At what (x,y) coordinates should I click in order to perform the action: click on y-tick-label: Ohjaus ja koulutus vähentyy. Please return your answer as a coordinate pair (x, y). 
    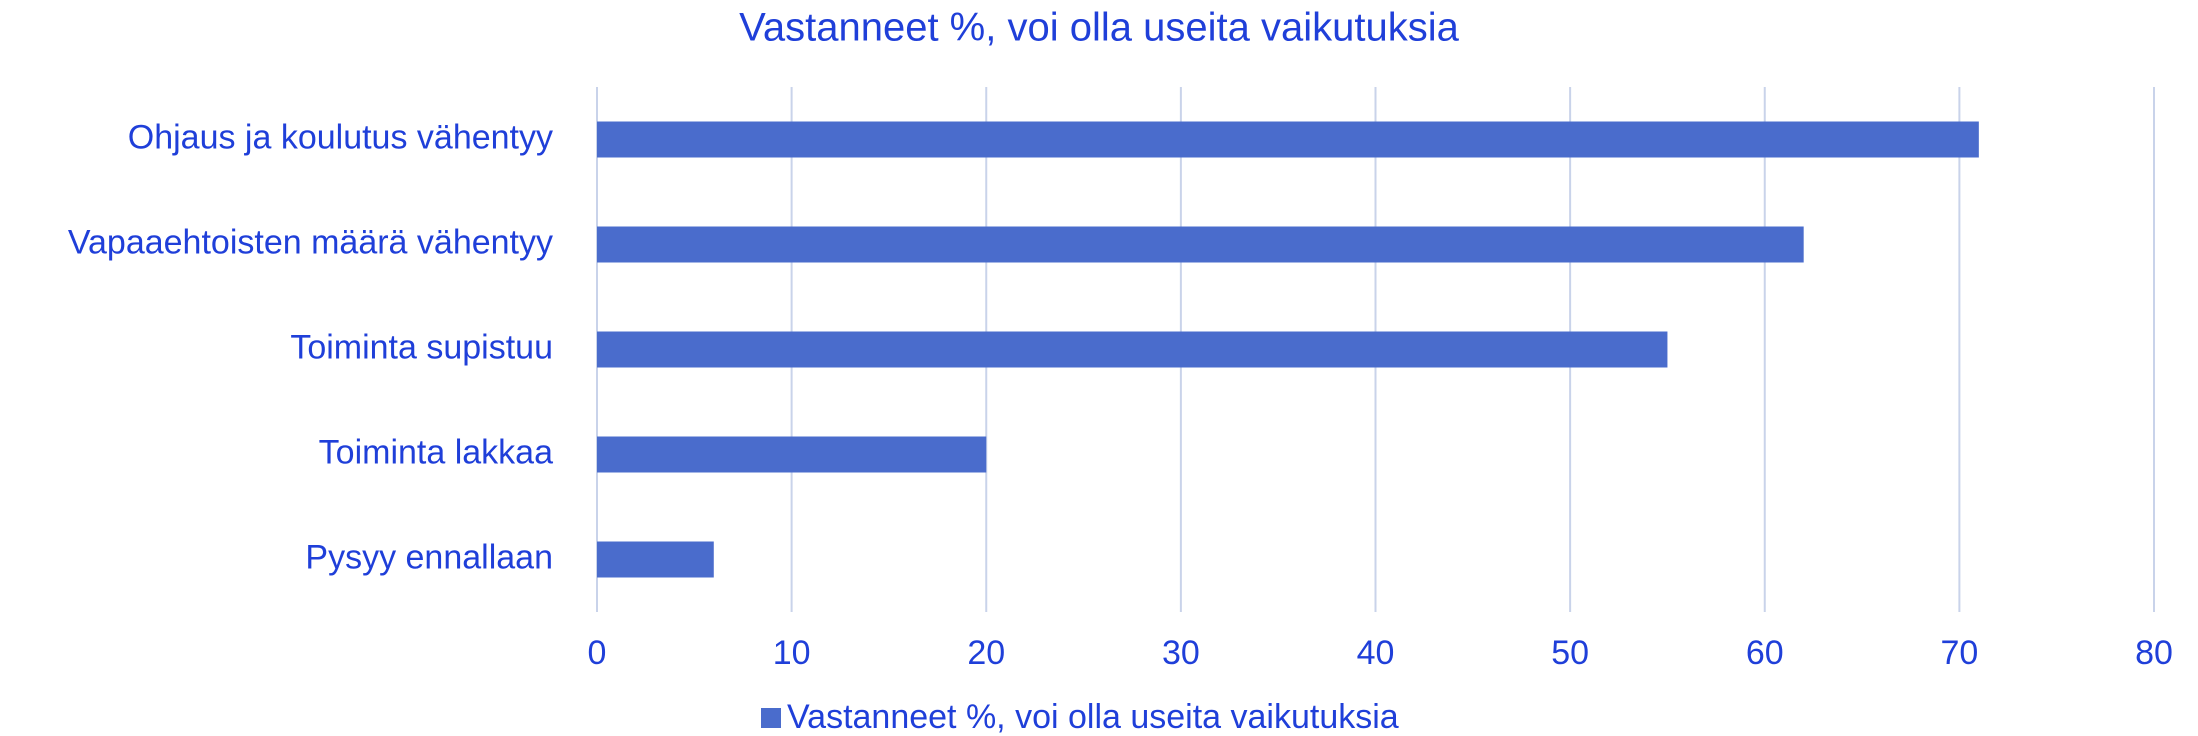
    Looking at the image, I should click on (340, 137).